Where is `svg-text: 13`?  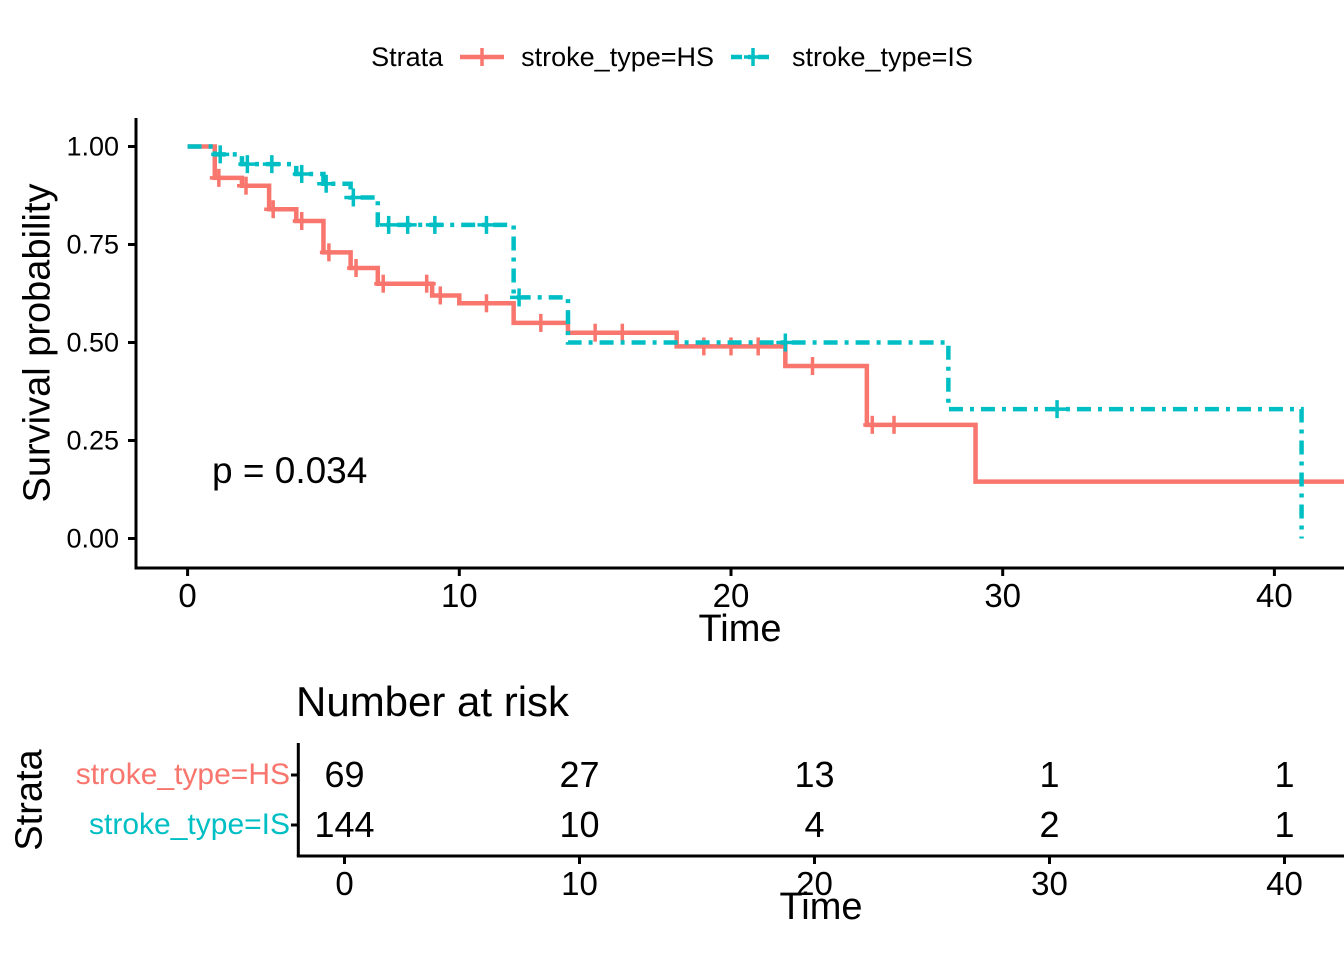
svg-text: 13 is located at coordinates (814, 774).